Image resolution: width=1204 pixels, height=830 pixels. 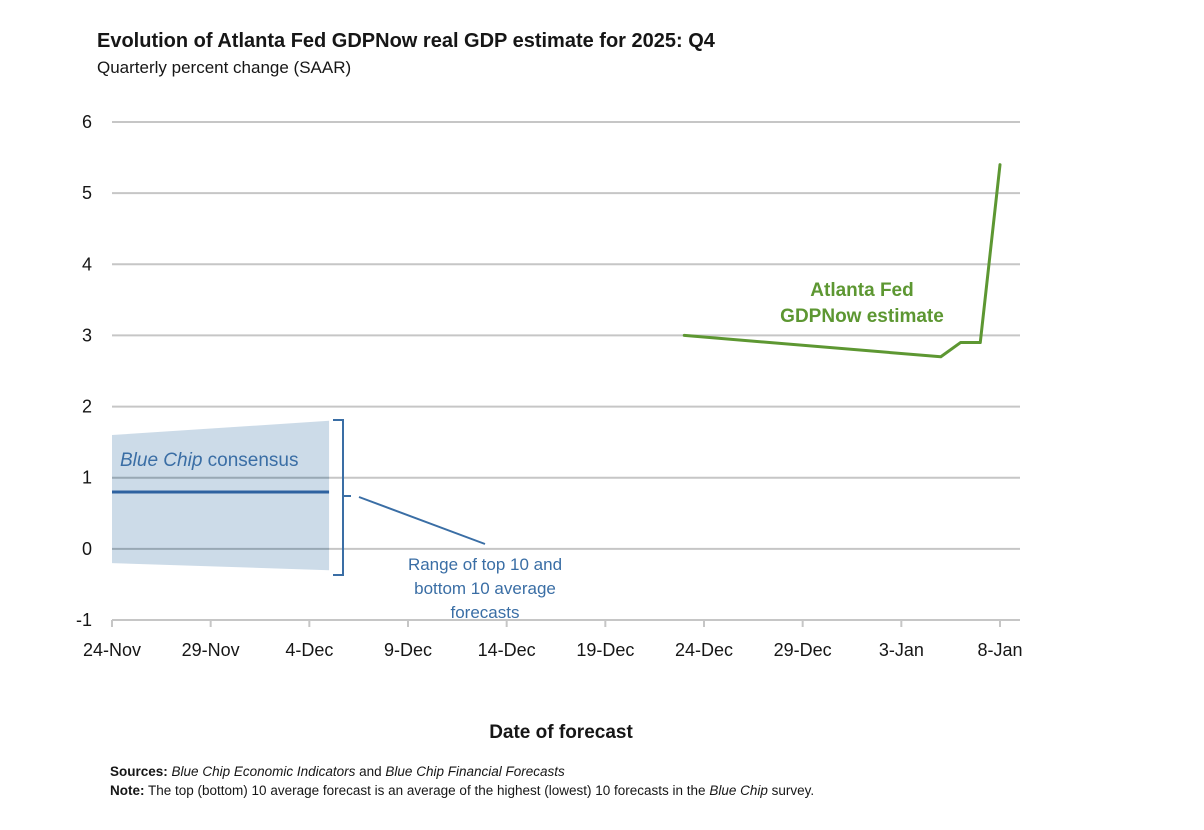 I want to click on range-label: Range of top 10 and, so click(x=485, y=564).